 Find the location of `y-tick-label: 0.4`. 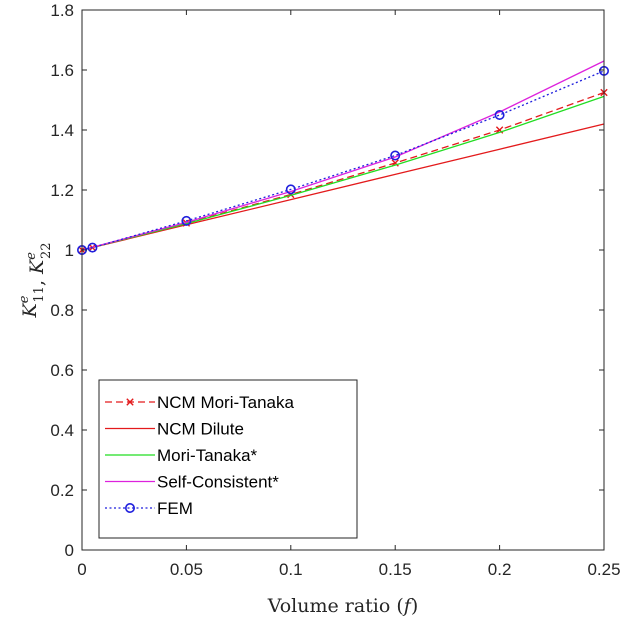

y-tick-label: 0.4 is located at coordinates (62, 430).